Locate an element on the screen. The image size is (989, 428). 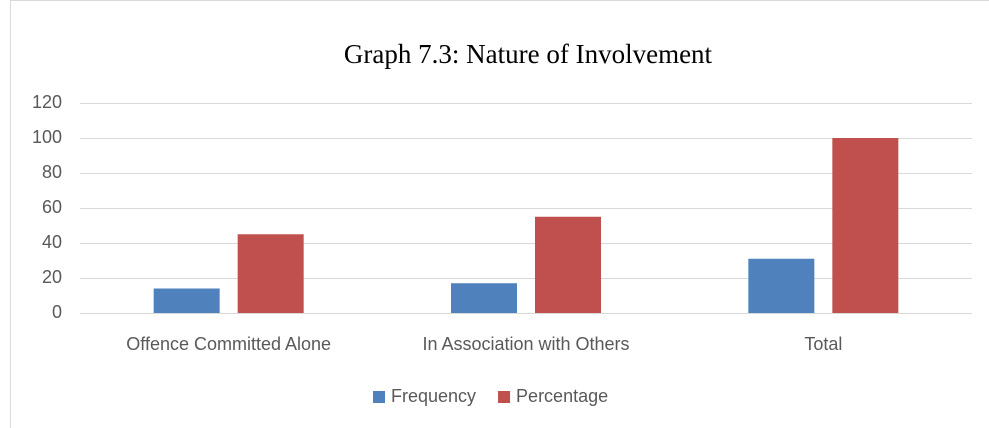
y-tick-label: 100 is located at coordinates (47, 137).